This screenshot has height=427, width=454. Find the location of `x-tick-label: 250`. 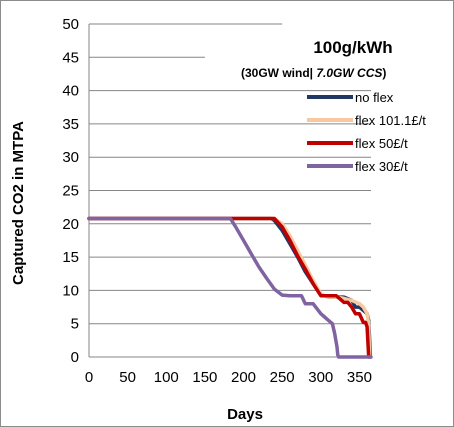

x-tick-label: 250 is located at coordinates (282, 377).